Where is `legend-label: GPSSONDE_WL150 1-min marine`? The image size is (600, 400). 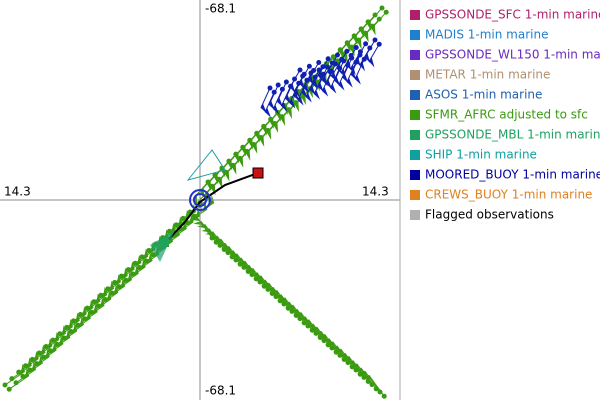 legend-label: GPSSONDE_WL150 1-min marine is located at coordinates (512, 55).